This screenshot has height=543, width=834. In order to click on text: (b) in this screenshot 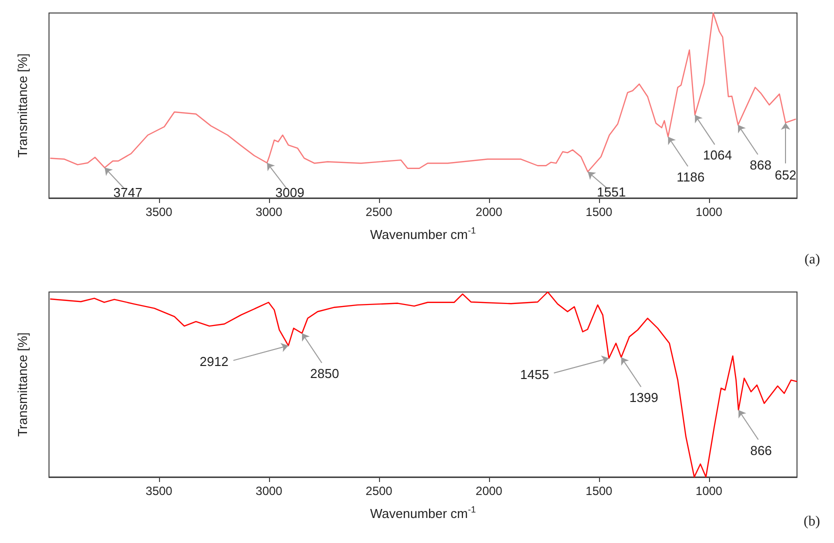, I will do `click(812, 522)`.